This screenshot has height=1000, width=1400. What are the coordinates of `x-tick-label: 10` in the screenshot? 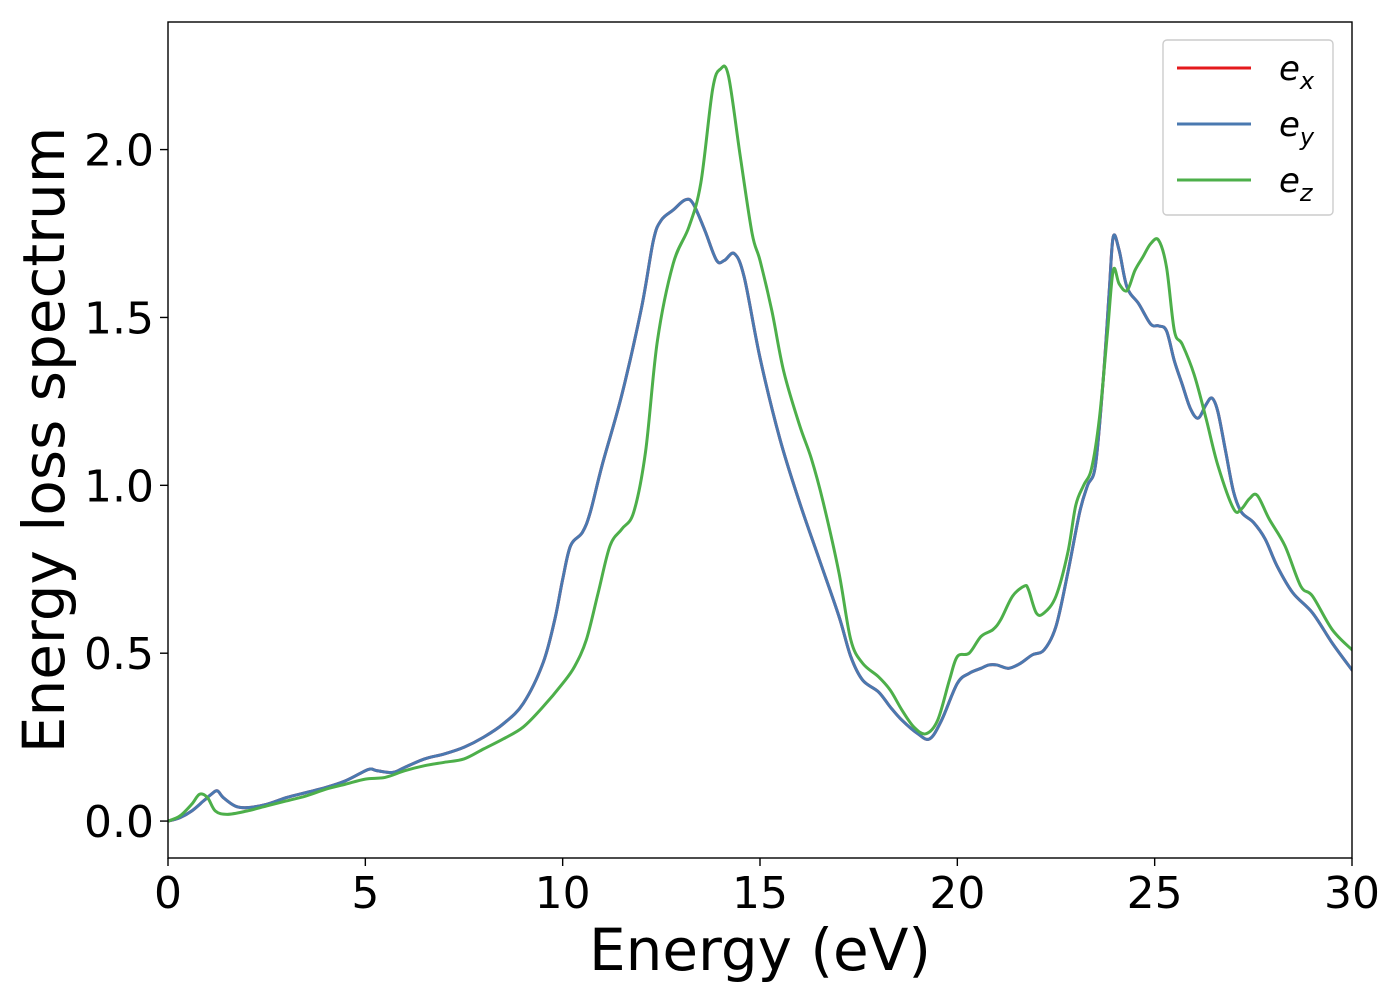 It's located at (563, 893).